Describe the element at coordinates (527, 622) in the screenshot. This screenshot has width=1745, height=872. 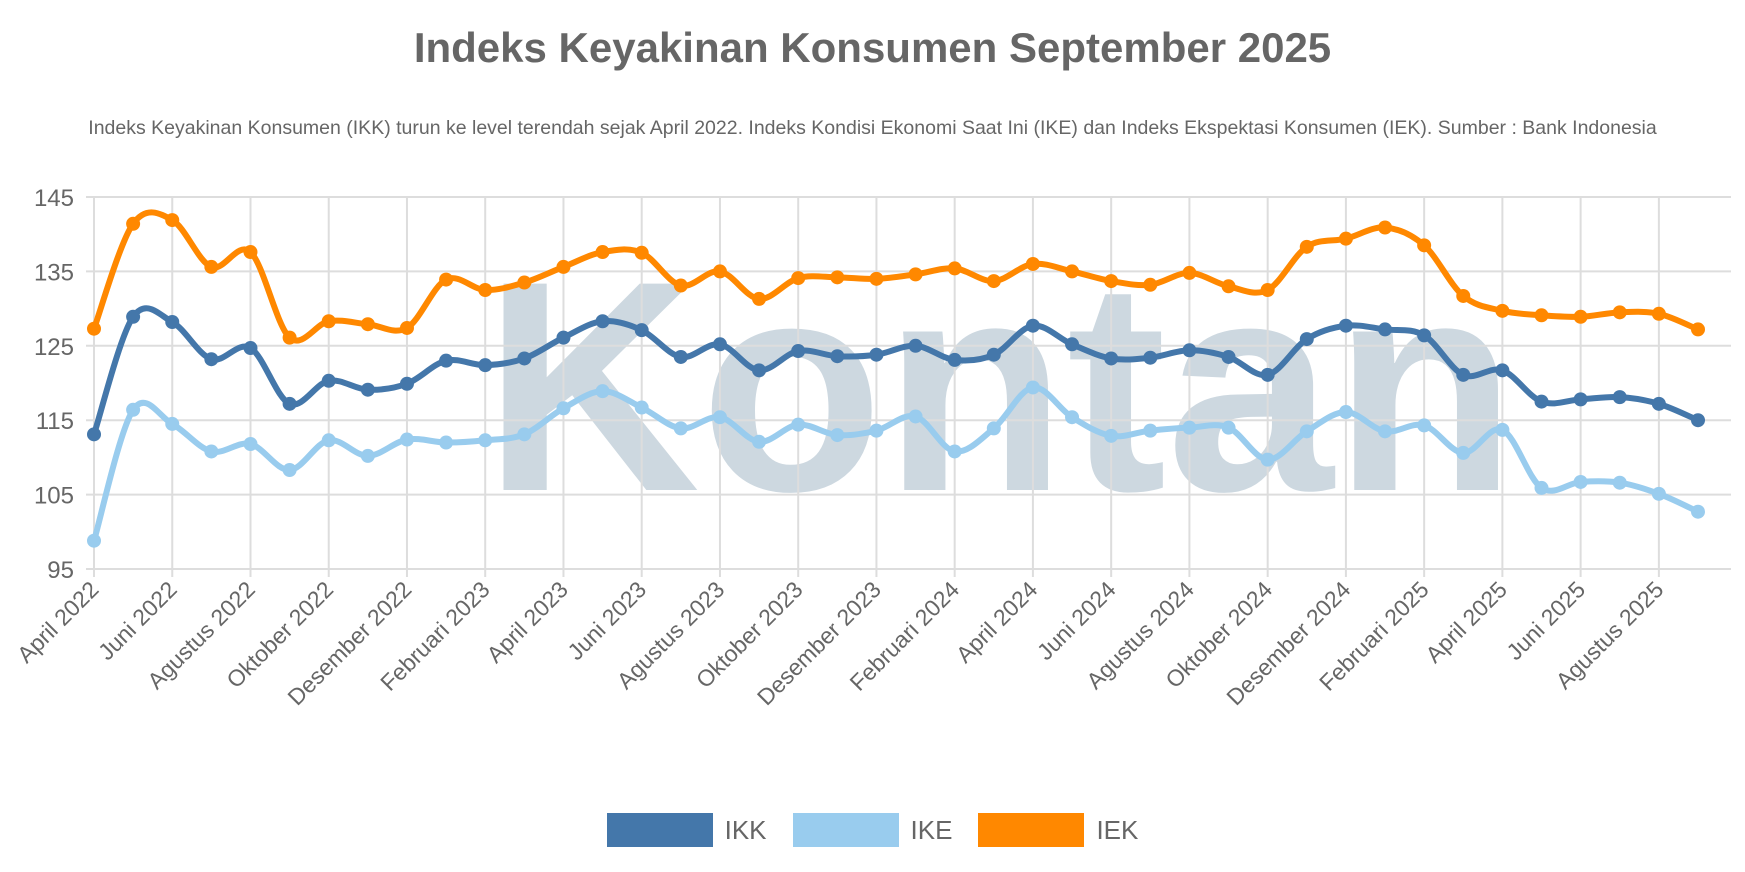
I see `x-tick-label: April 2023` at that location.